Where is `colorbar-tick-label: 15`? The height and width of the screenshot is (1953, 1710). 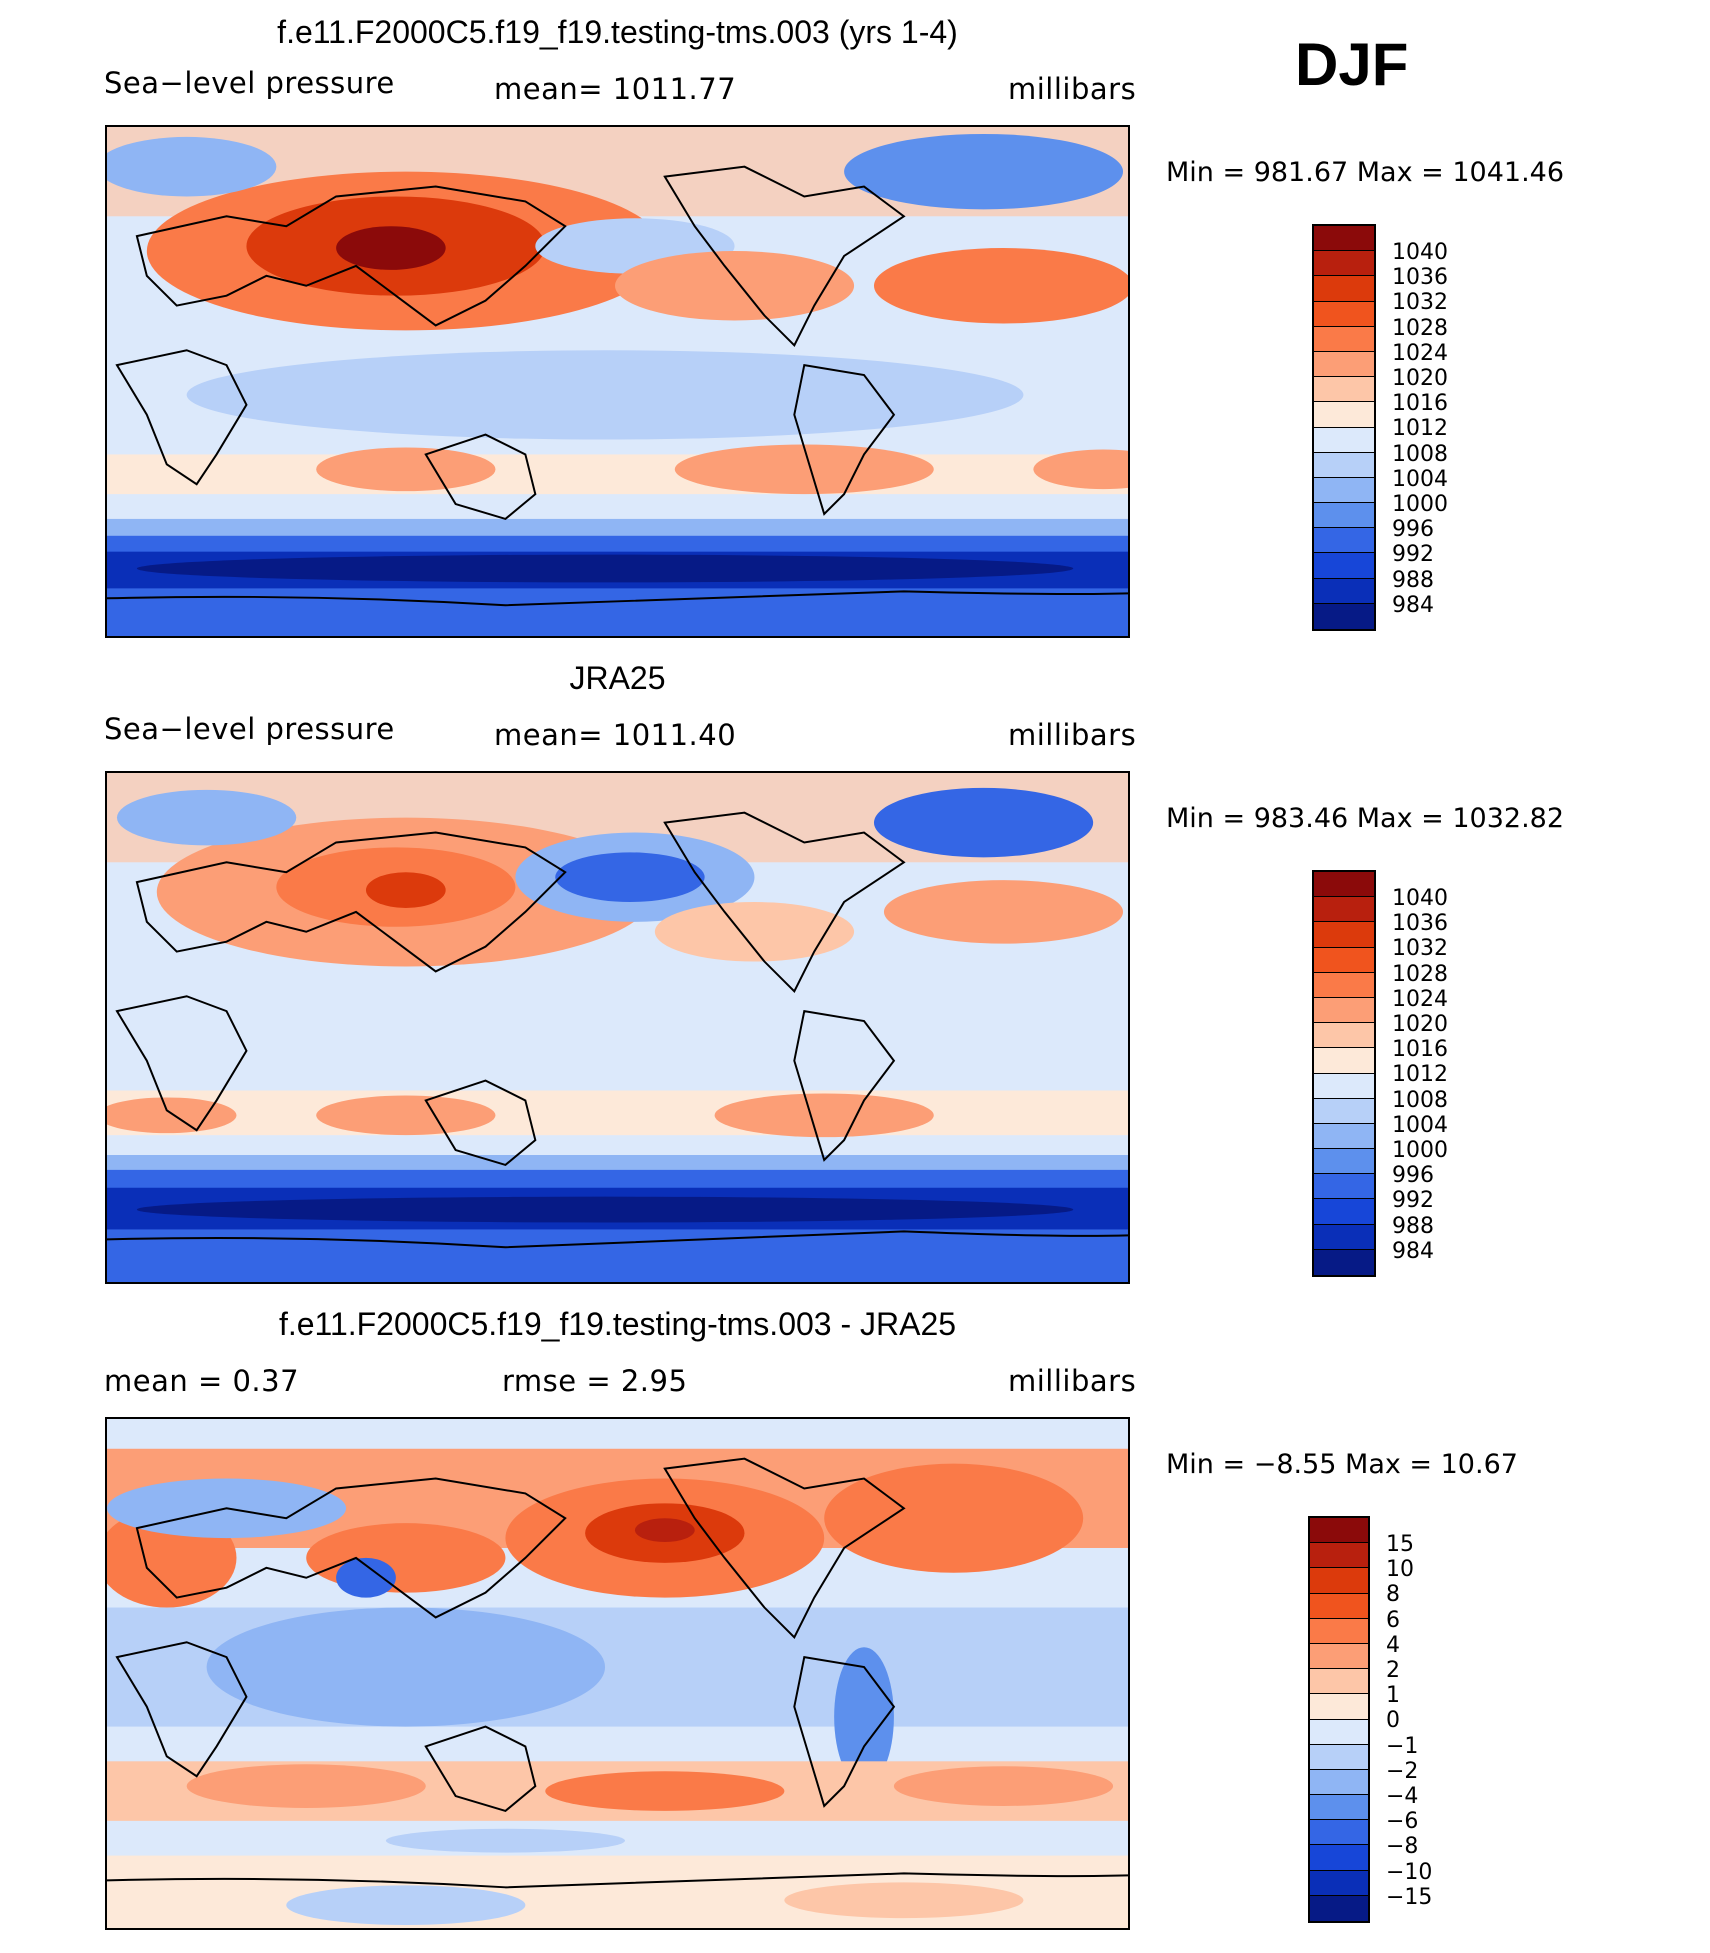
colorbar-tick-label: 15 is located at coordinates (1400, 1544).